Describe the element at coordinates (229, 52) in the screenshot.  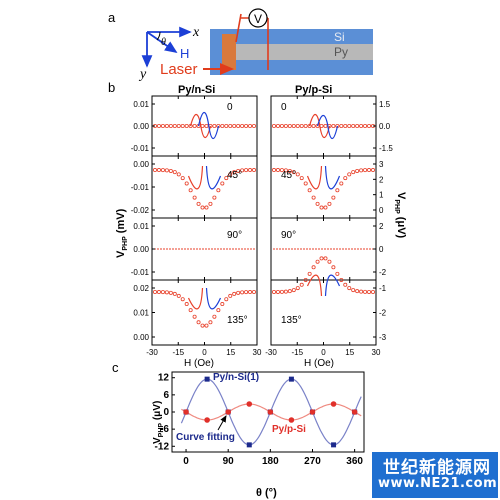
I see `contact-pad` at that location.